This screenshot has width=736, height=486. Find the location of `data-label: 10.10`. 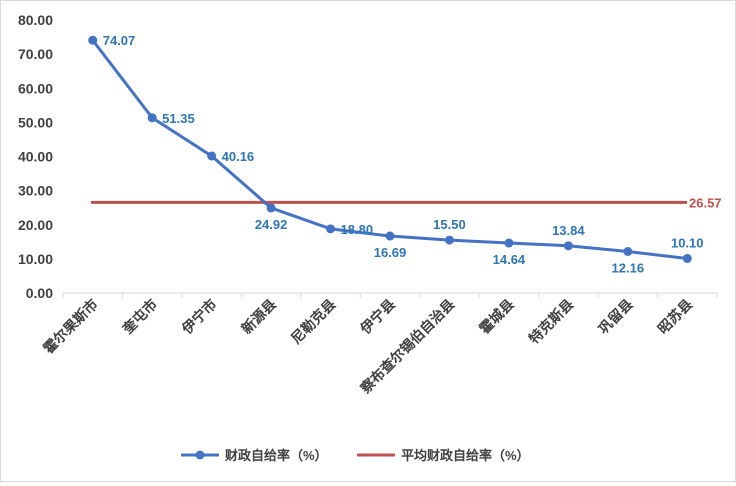

data-label: 10.10 is located at coordinates (687, 243).